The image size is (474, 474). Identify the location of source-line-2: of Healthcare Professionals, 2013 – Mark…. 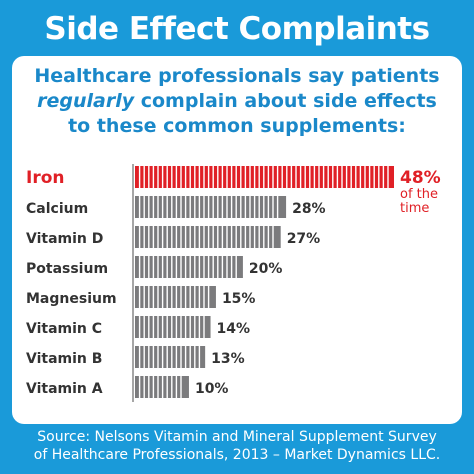
(237, 455).